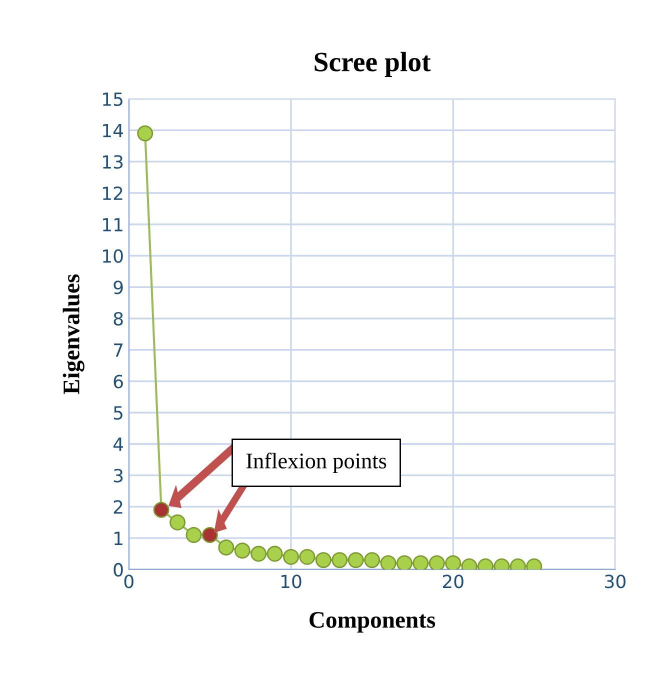 The height and width of the screenshot is (682, 651). Describe the element at coordinates (118, 413) in the screenshot. I see `y-tick-label: 5` at that location.